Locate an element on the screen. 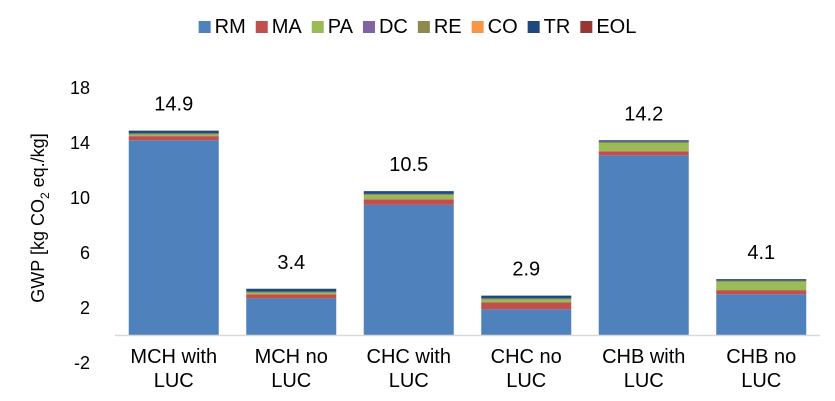 The image size is (835, 401). legend-item-pa: PA is located at coordinates (332, 27).